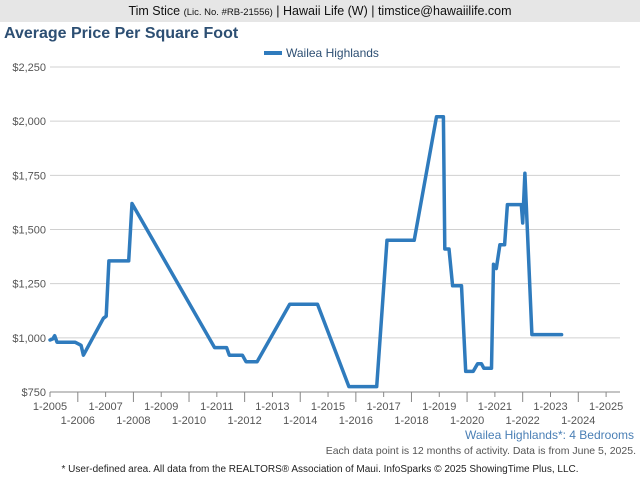 The image size is (640, 480). I want to click on x-tick-label: 1-2019, so click(439, 407).